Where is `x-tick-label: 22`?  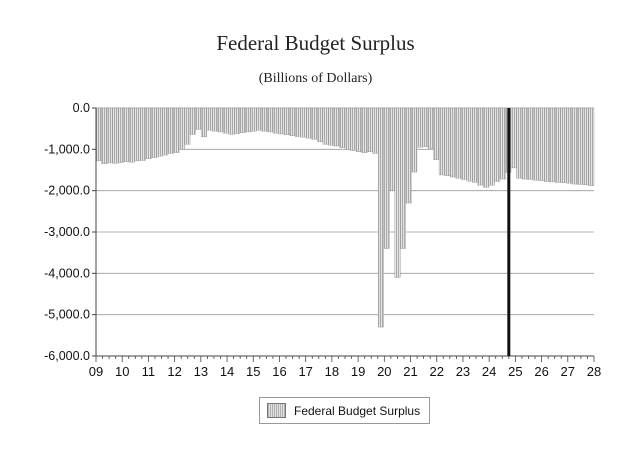
x-tick-label: 22 is located at coordinates (437, 371).